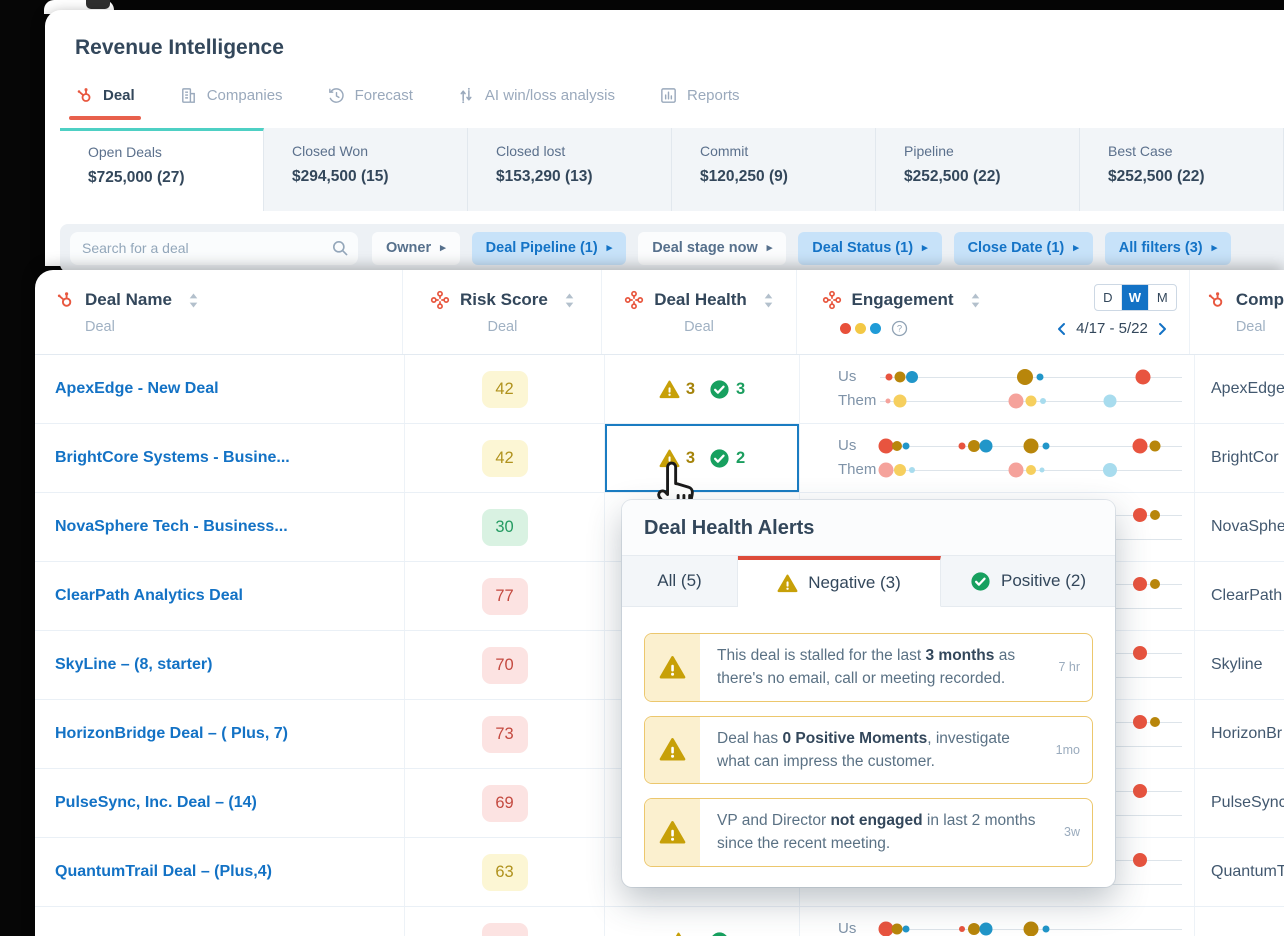 The height and width of the screenshot is (936, 1284). I want to click on summary-card-label: Closed Won, so click(330, 151).